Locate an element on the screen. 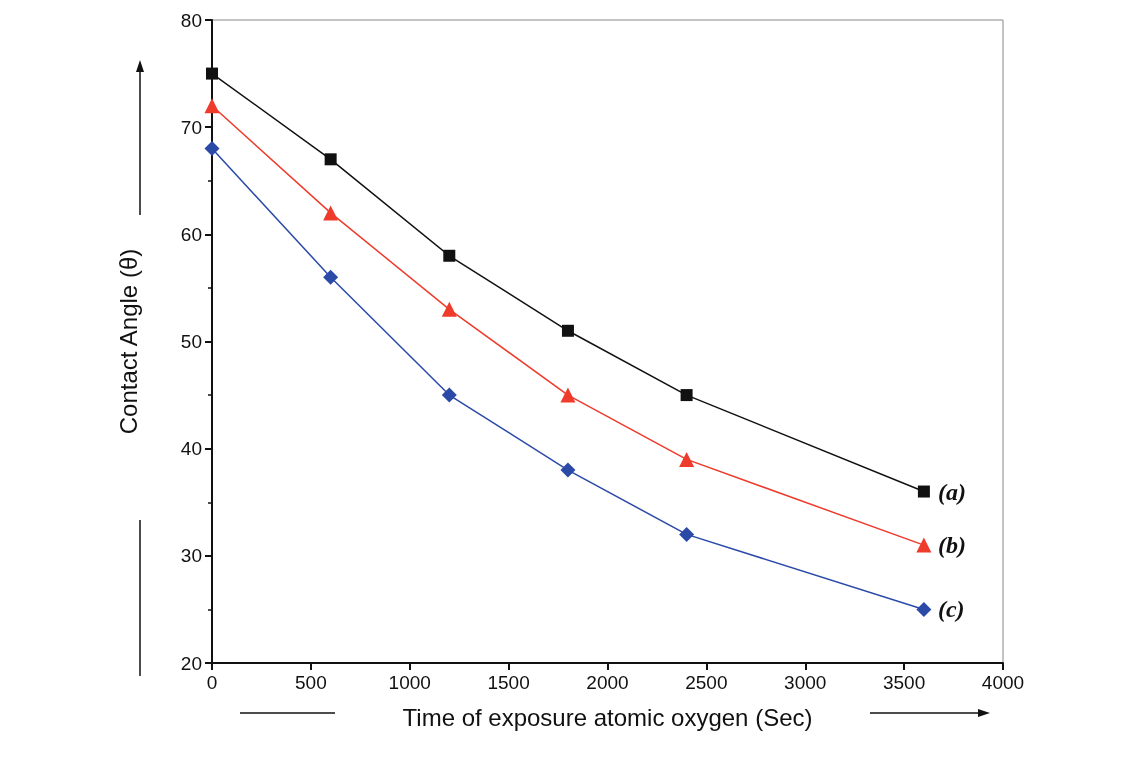 The height and width of the screenshot is (758, 1148). y-tick-label: 40 is located at coordinates (191, 449).